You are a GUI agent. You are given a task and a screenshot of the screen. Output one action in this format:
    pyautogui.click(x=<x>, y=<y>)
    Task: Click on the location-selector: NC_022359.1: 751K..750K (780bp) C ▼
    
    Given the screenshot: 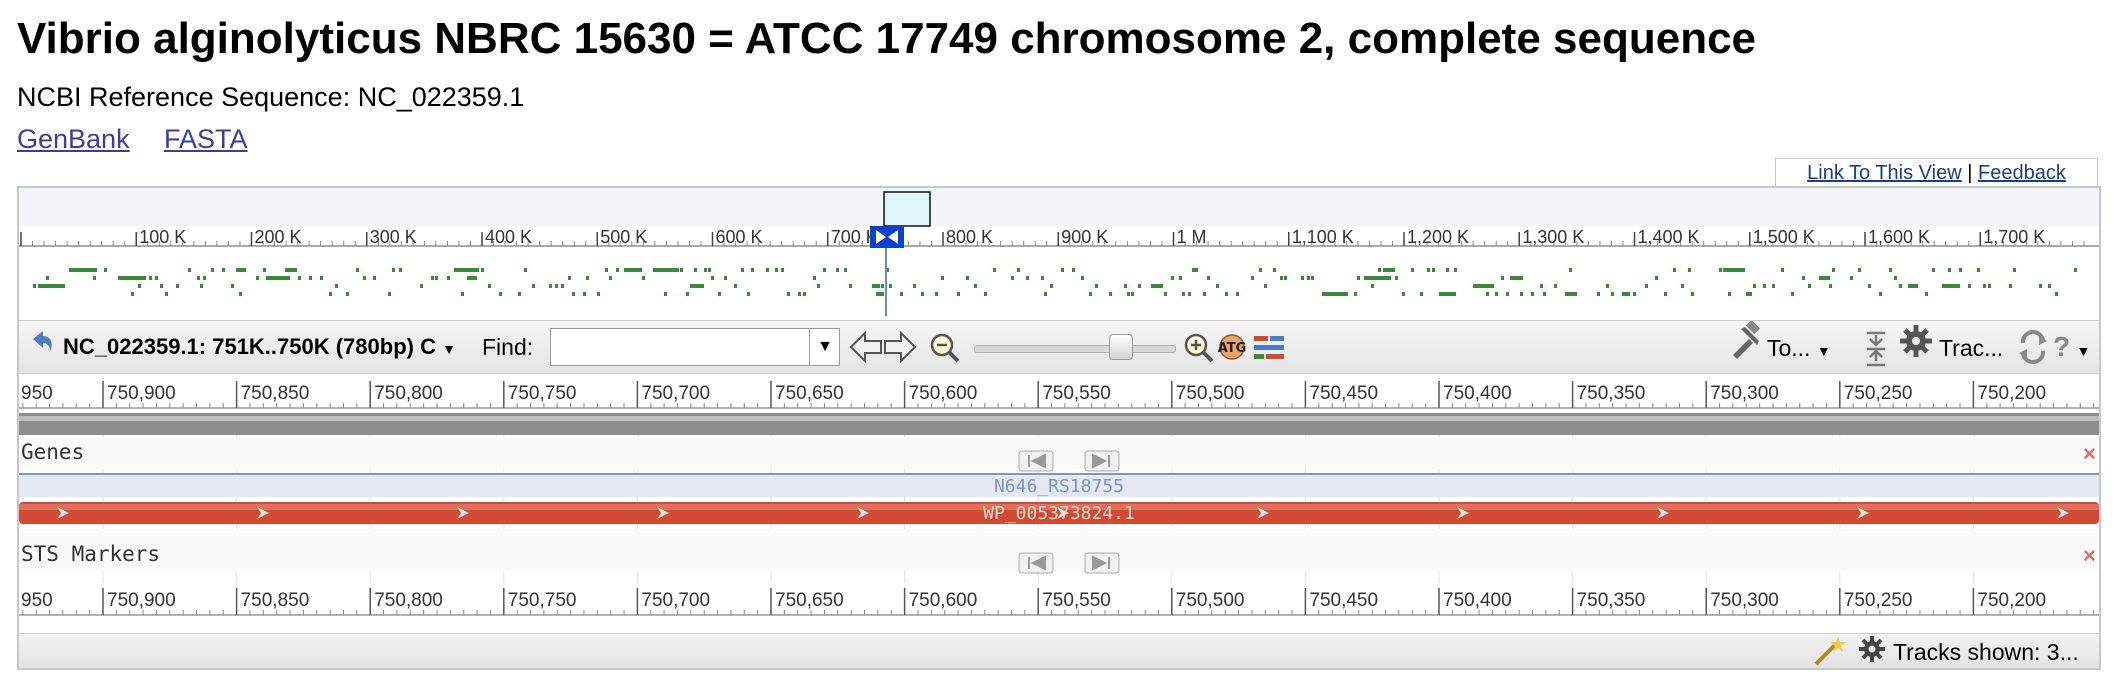 What is the action you would take?
    pyautogui.click(x=259, y=347)
    